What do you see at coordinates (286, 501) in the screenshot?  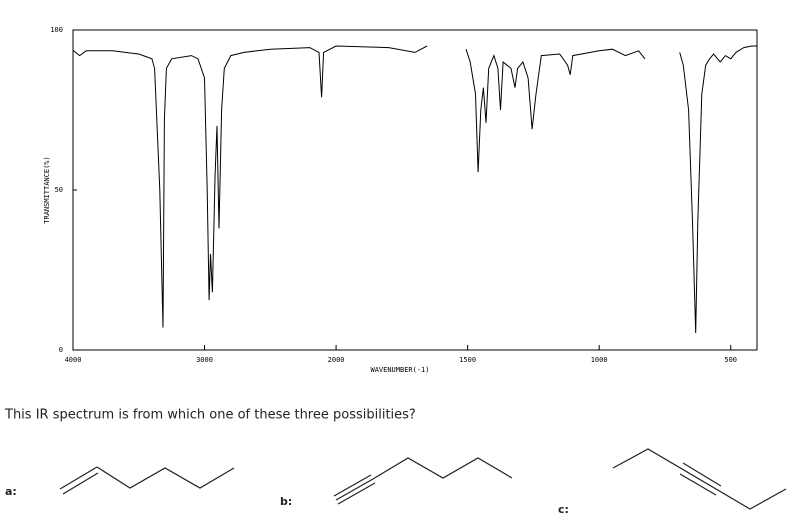 I see `option-label: b:` at bounding box center [286, 501].